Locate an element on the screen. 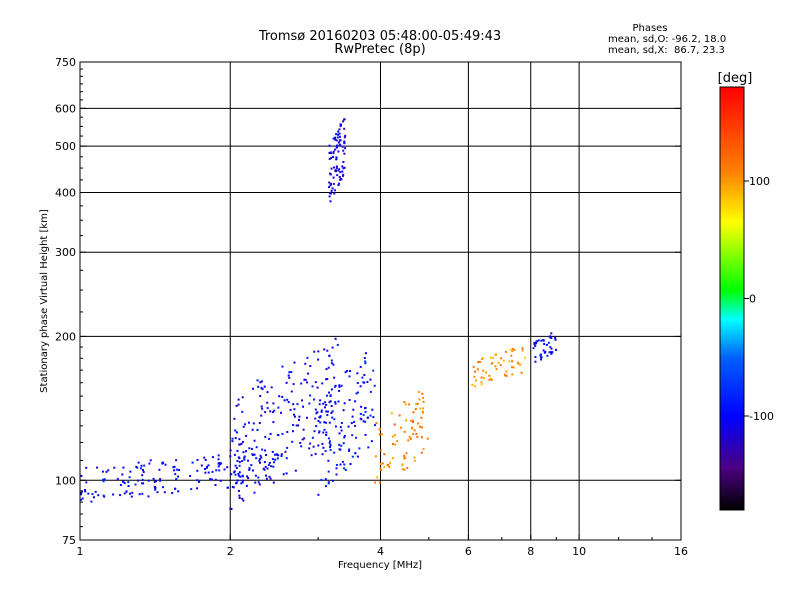  colorbar is located at coordinates (732, 298).